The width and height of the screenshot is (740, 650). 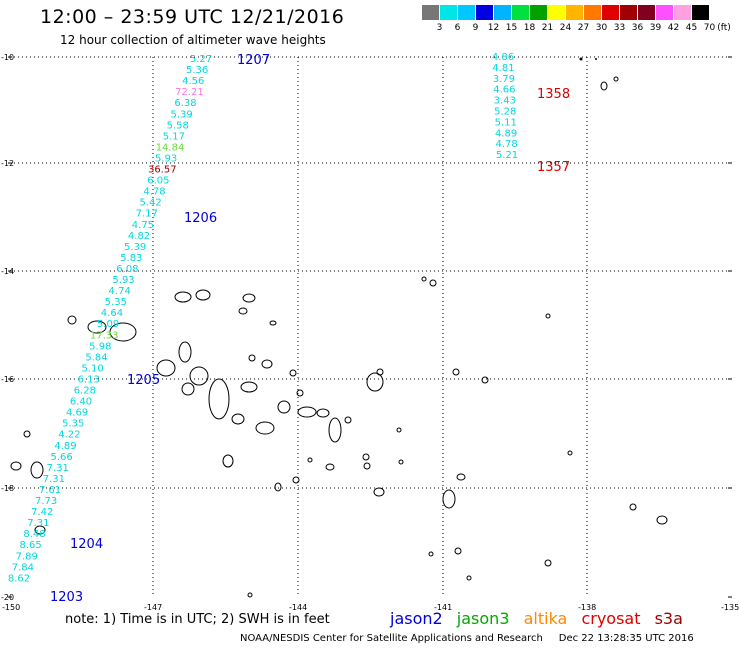 I want to click on wave-height-value: 5.28, so click(x=505, y=112).